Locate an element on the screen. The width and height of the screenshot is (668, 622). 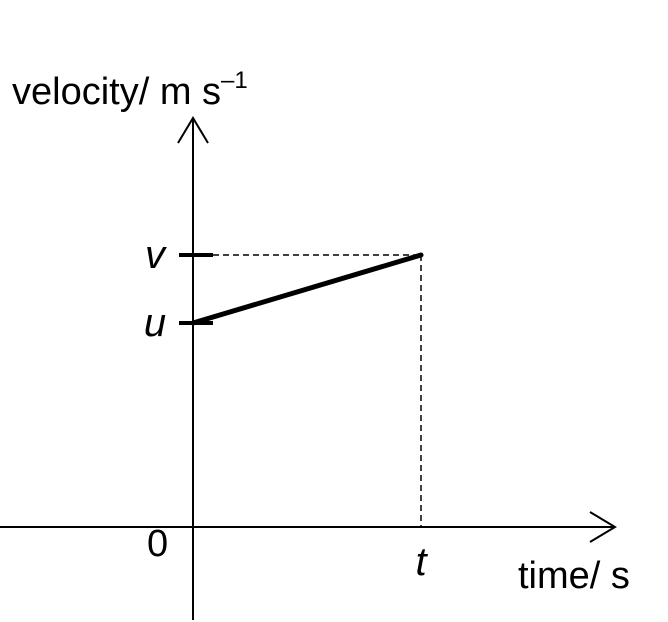
series-line is located at coordinates (307, 289).